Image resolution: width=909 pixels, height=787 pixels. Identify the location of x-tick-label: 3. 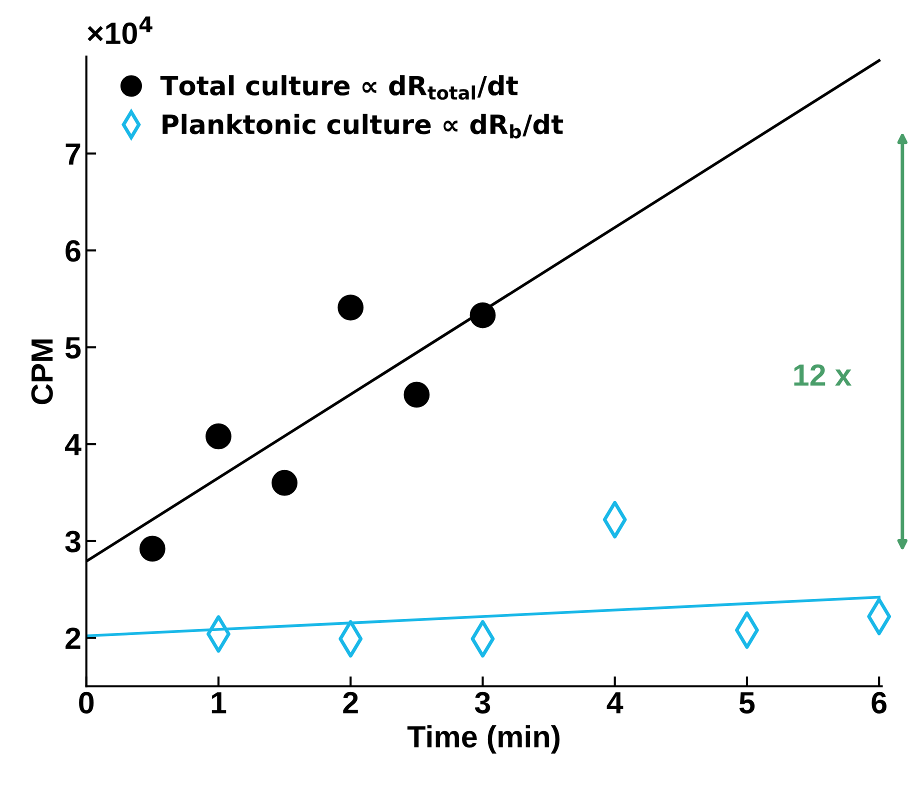
(482, 703).